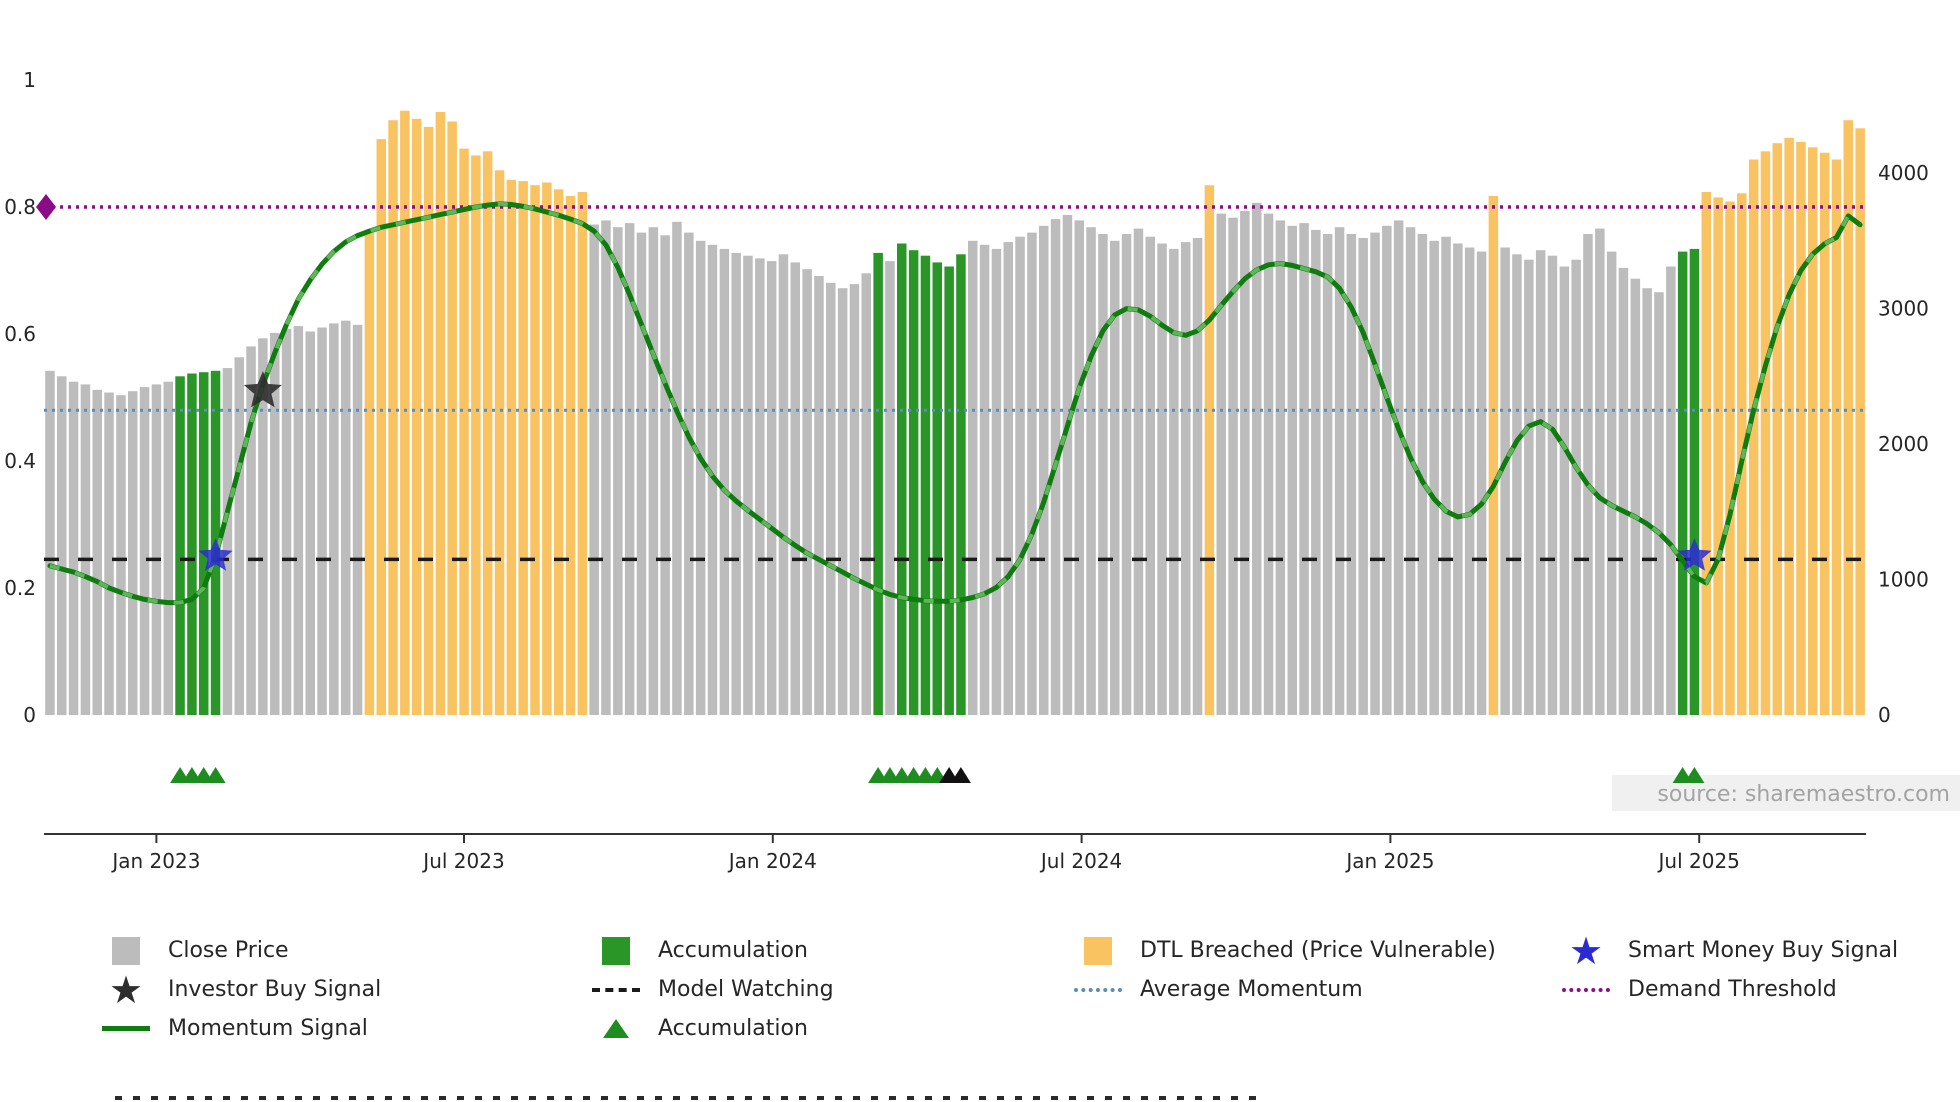  Describe the element at coordinates (29, 715) in the screenshot. I see `left-axis-tick-label: 0` at that location.